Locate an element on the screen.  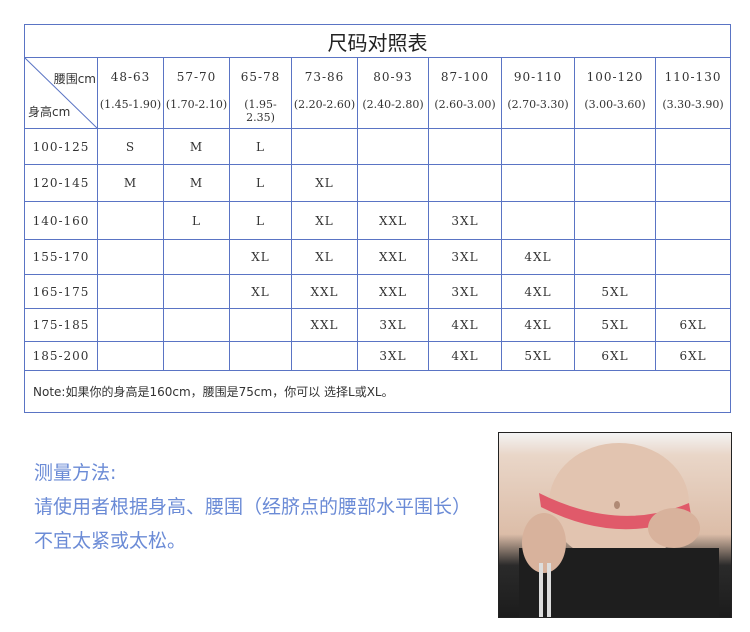
height-range: 155-170 is located at coordinates (61, 257).